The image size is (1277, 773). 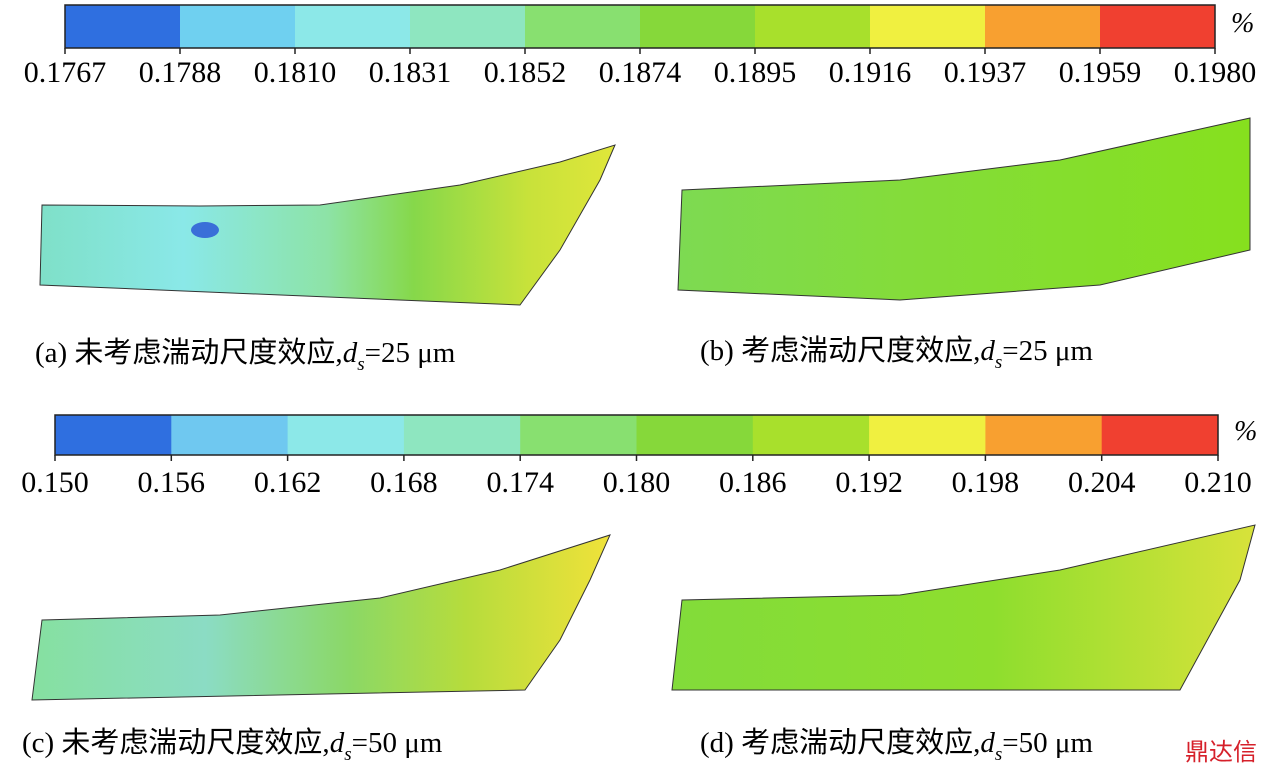 I want to click on panel-caption: (c) 未考虑湍动尺度效应,ds=50 μm, so click(x=232, y=745).